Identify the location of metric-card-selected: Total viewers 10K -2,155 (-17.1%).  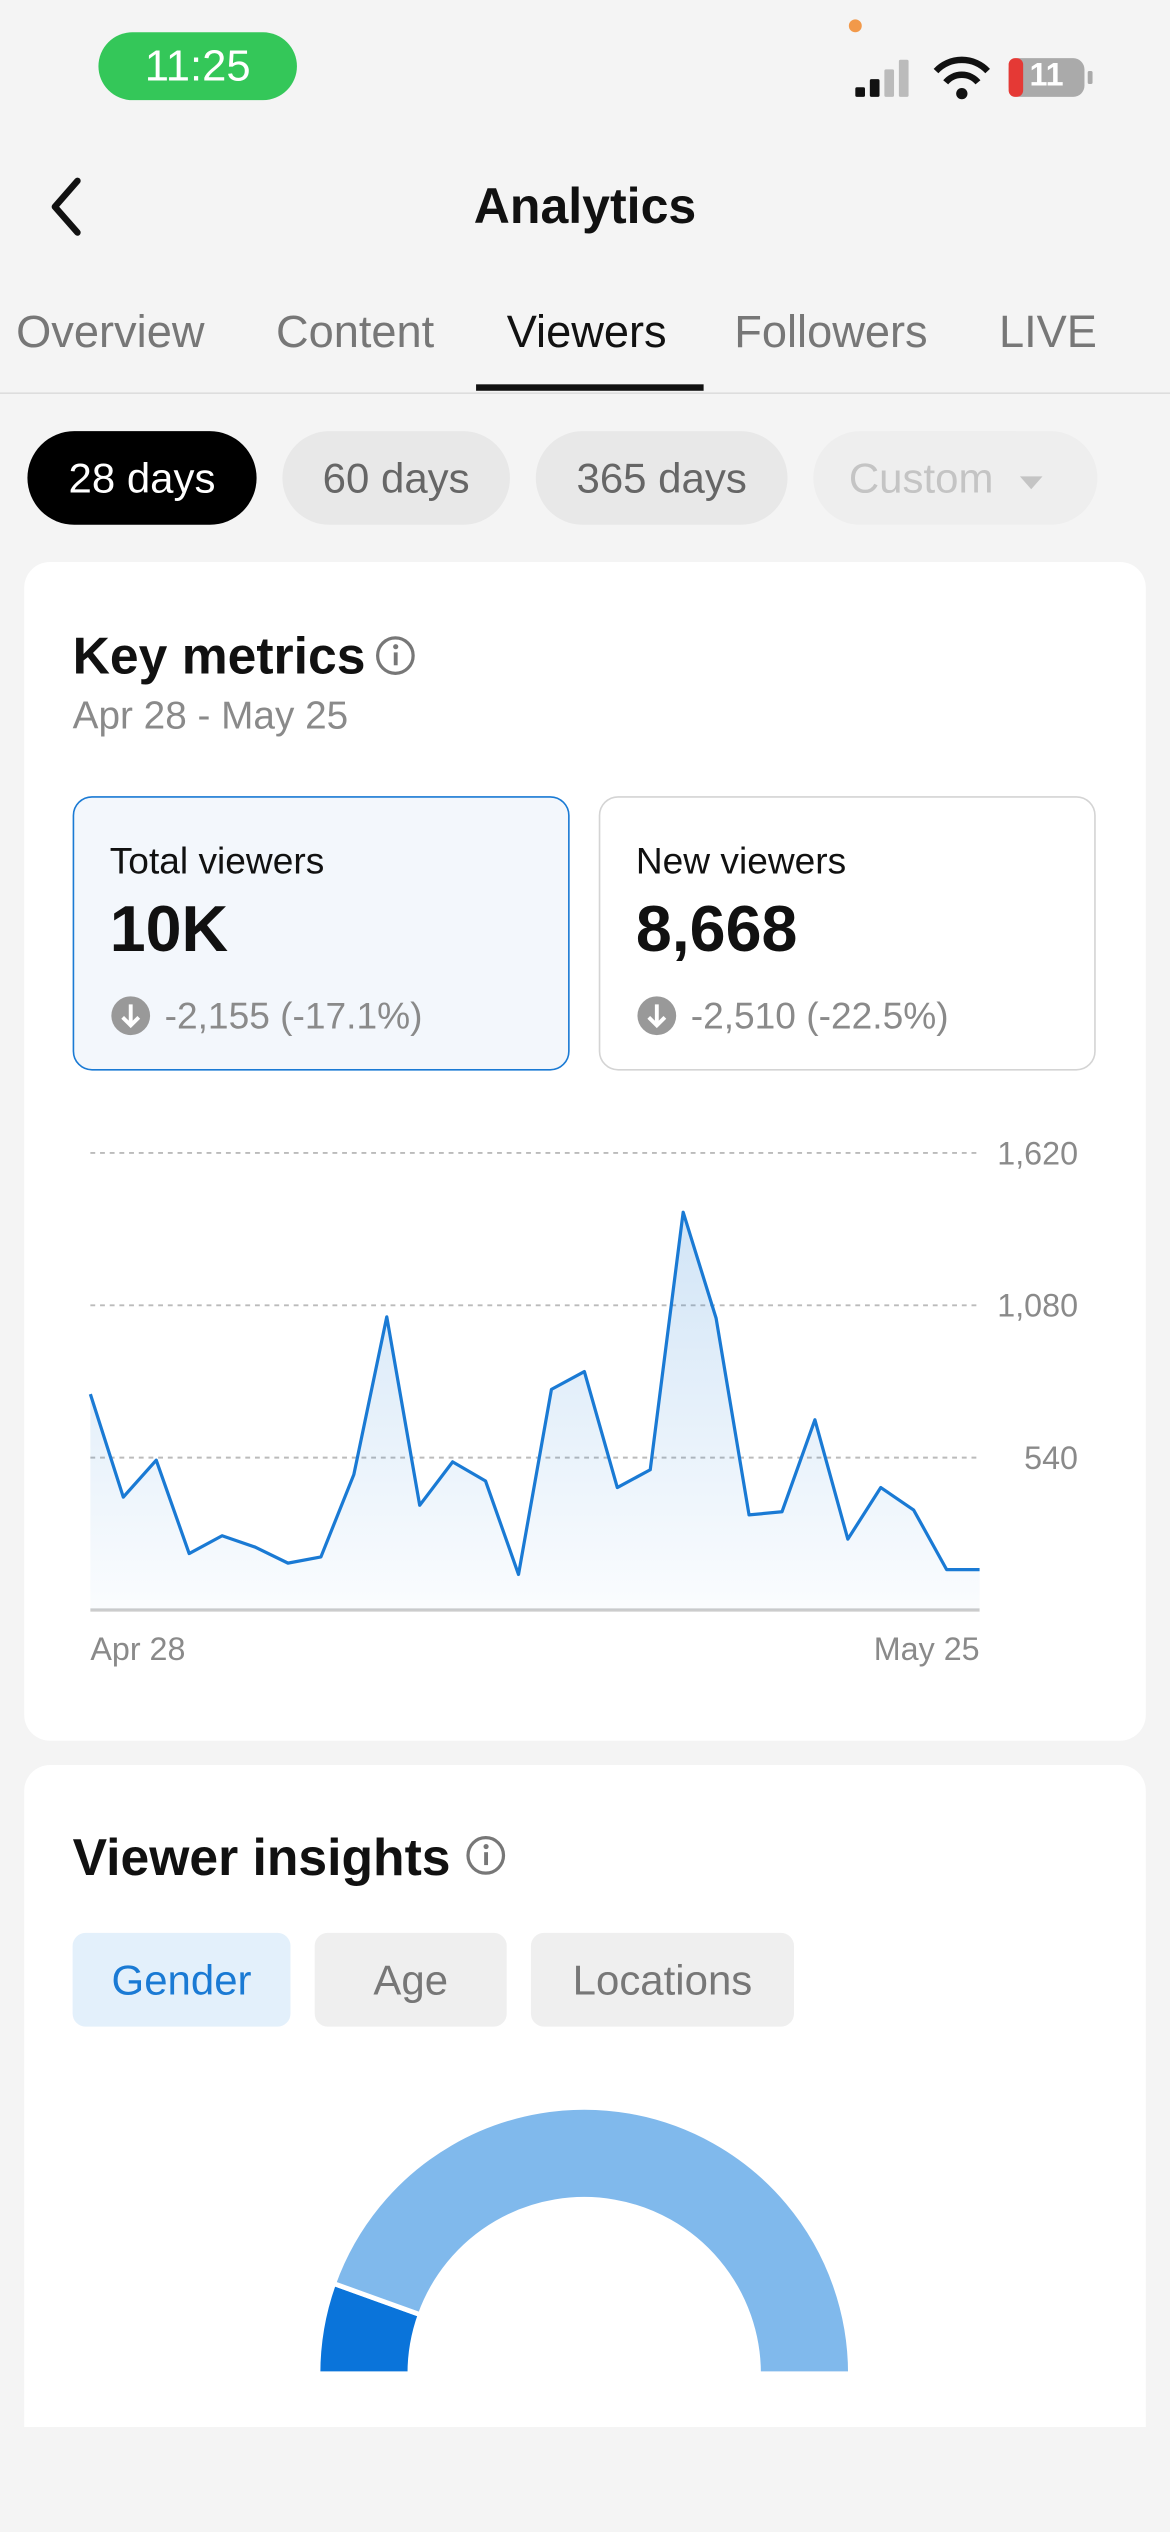
(321, 933).